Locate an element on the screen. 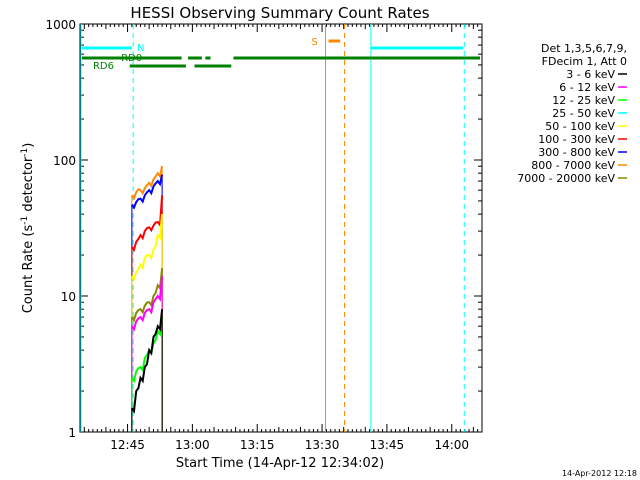 The height and width of the screenshot is (480, 640). legend-entry-label: 25 - 50 keV is located at coordinates (583, 113).